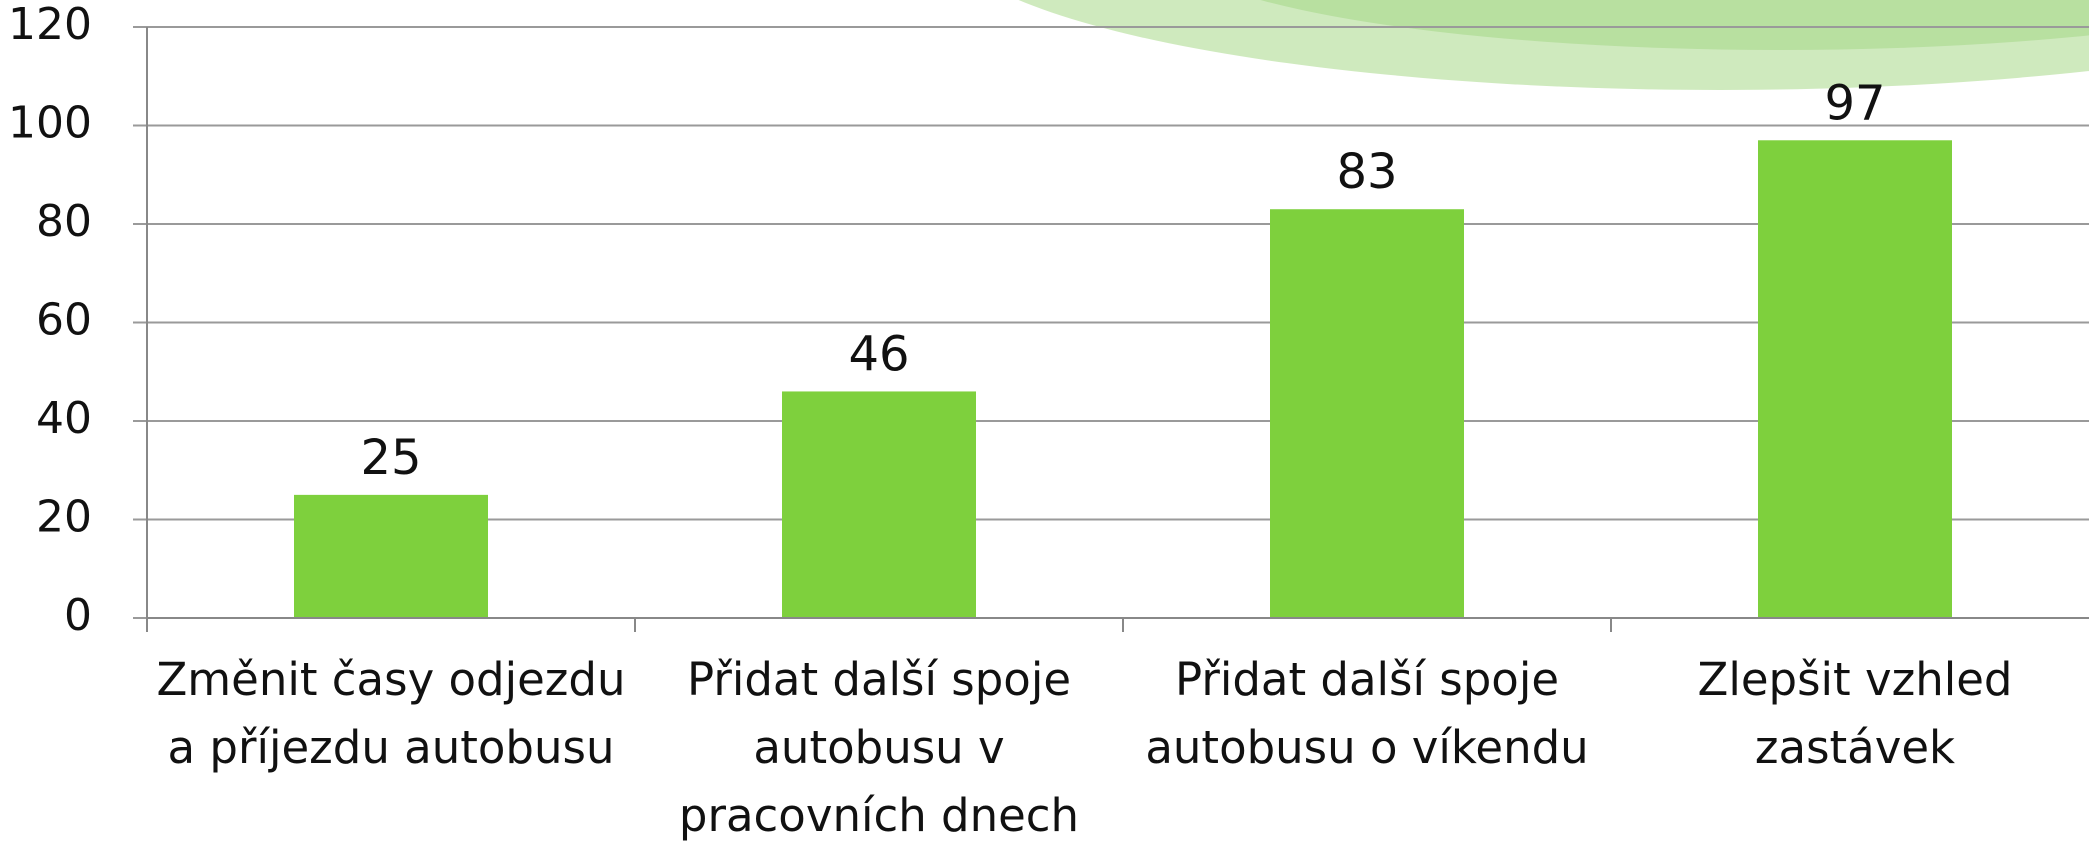 The width and height of the screenshot is (2089, 855). Describe the element at coordinates (390, 458) in the screenshot. I see `data-label: 25` at that location.